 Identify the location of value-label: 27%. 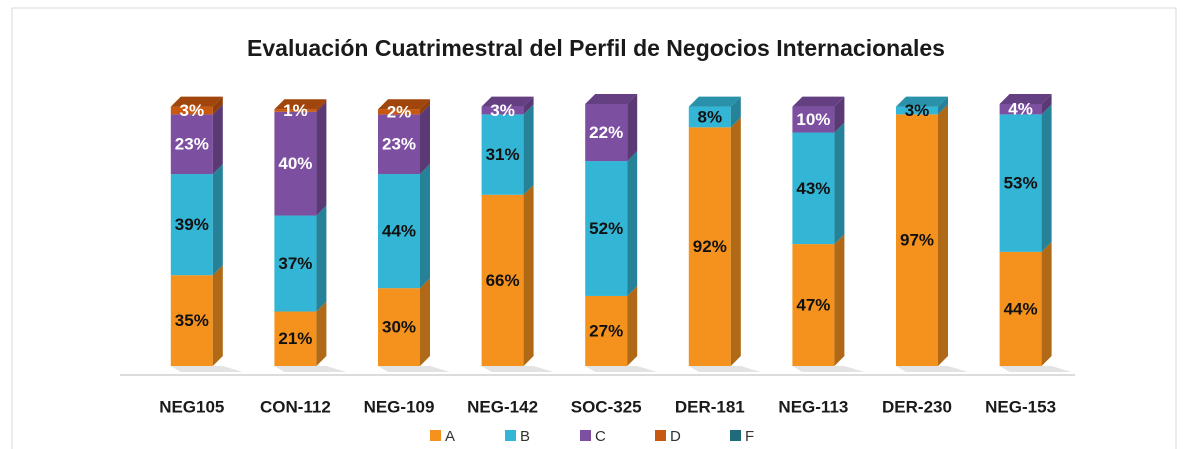
(606, 330).